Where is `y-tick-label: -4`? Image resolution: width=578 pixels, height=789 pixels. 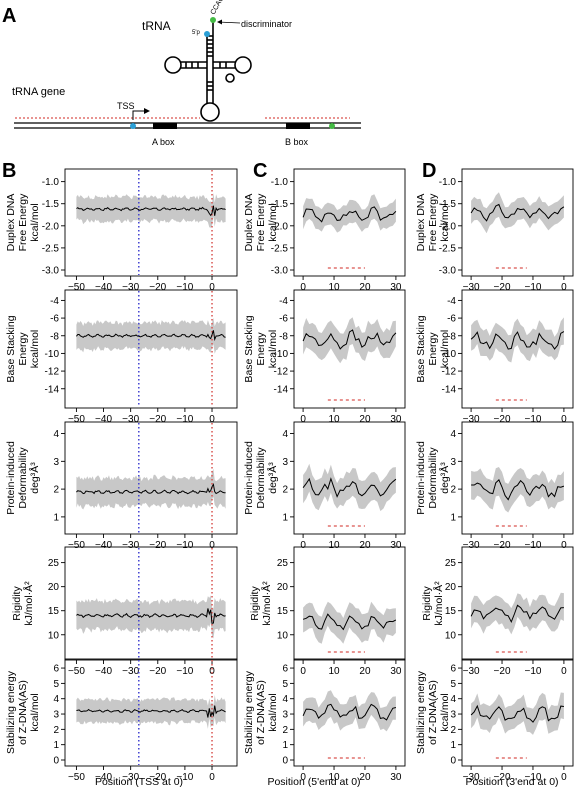 y-tick-label: -4 is located at coordinates (451, 301).